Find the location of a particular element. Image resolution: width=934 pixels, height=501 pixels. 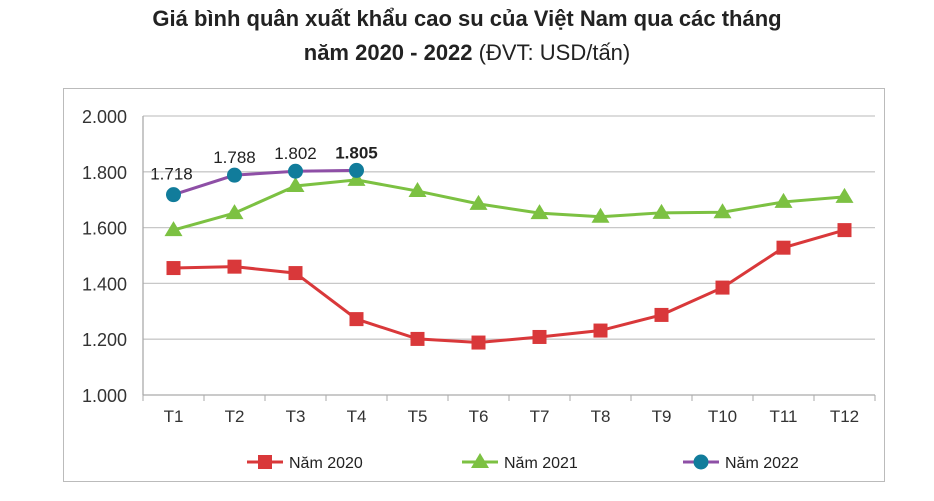

chart-subtitle-years: năm 2020 - 2022 is located at coordinates (388, 52).